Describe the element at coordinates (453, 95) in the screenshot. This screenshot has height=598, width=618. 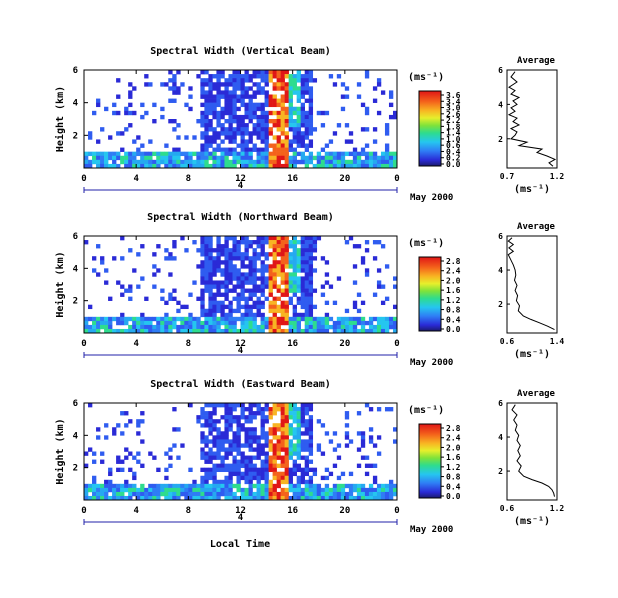
I see `colorbar-tick-label: 3.6` at that location.